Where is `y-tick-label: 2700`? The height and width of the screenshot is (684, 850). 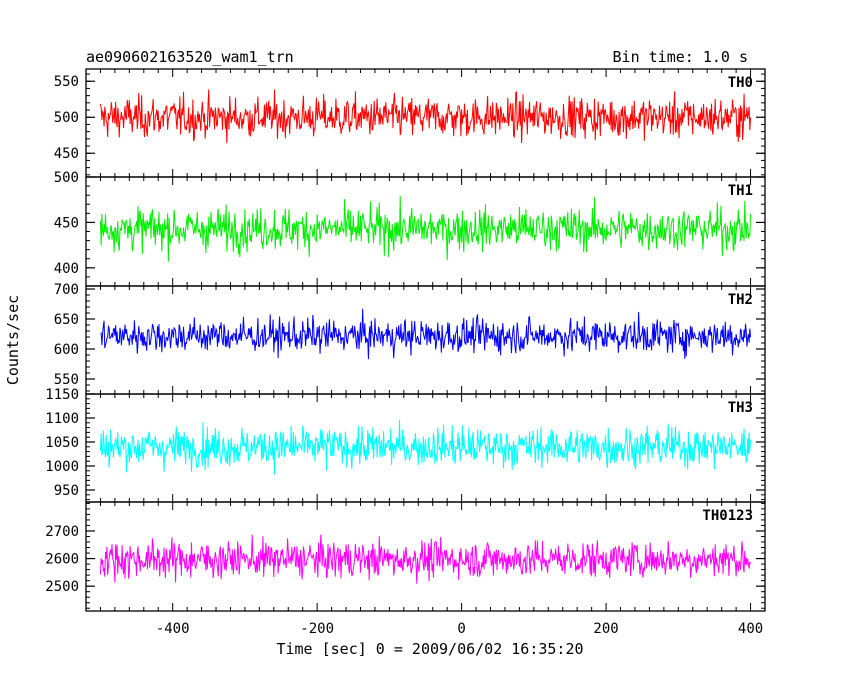
y-tick-label: 2700 is located at coordinates (62, 532).